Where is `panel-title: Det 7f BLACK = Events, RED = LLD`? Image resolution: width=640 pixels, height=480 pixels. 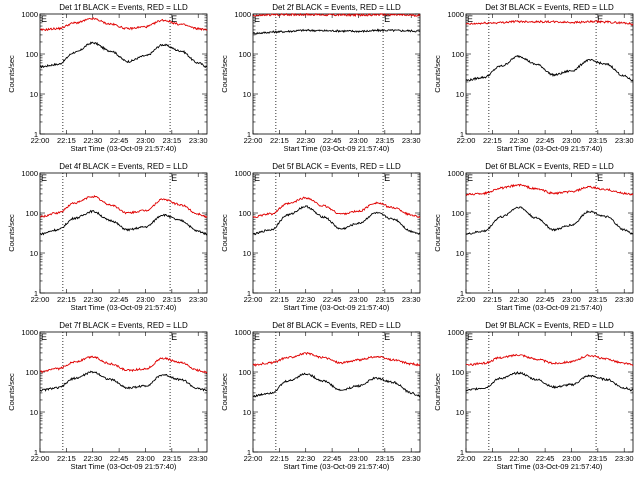
panel-title: Det 7f BLACK = Events, RED = LLD is located at coordinates (123, 325).